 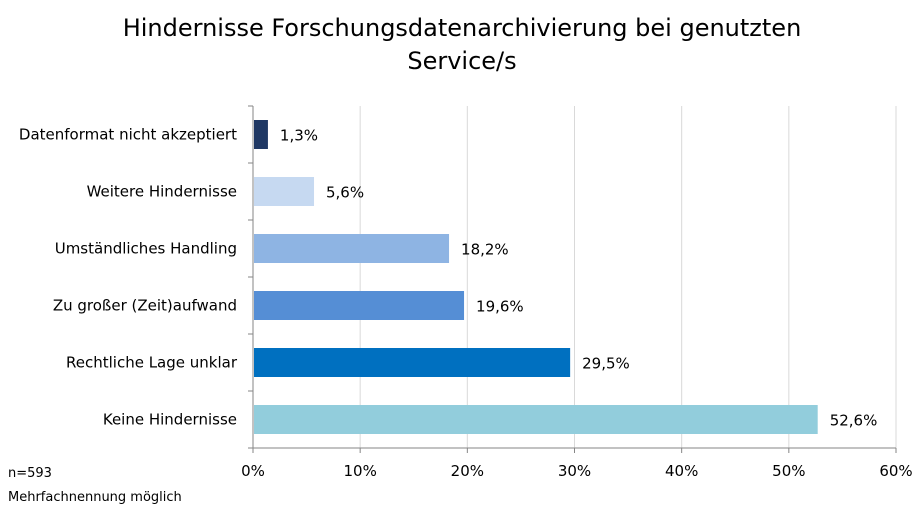 What do you see at coordinates (30, 473) in the screenshot?
I see `sample-size-note: n=593` at bounding box center [30, 473].